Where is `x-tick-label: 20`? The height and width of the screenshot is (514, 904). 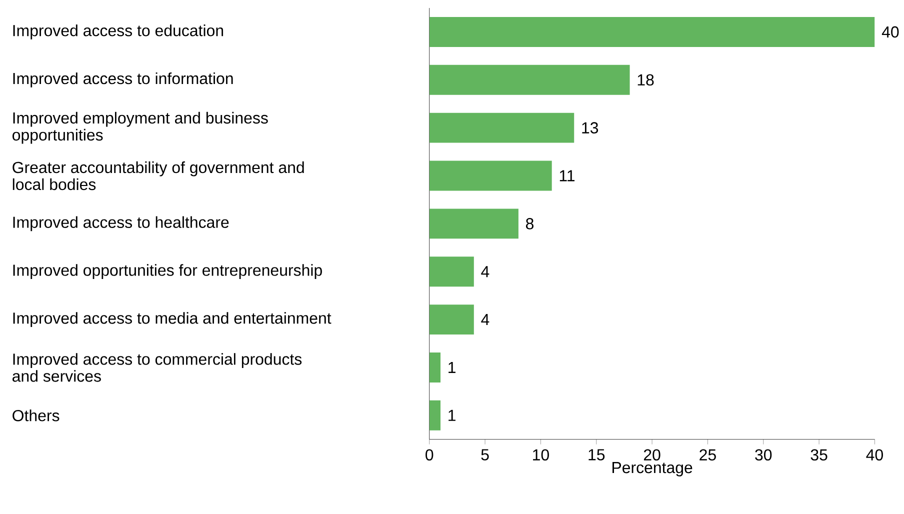
x-tick-label: 20 is located at coordinates (652, 454).